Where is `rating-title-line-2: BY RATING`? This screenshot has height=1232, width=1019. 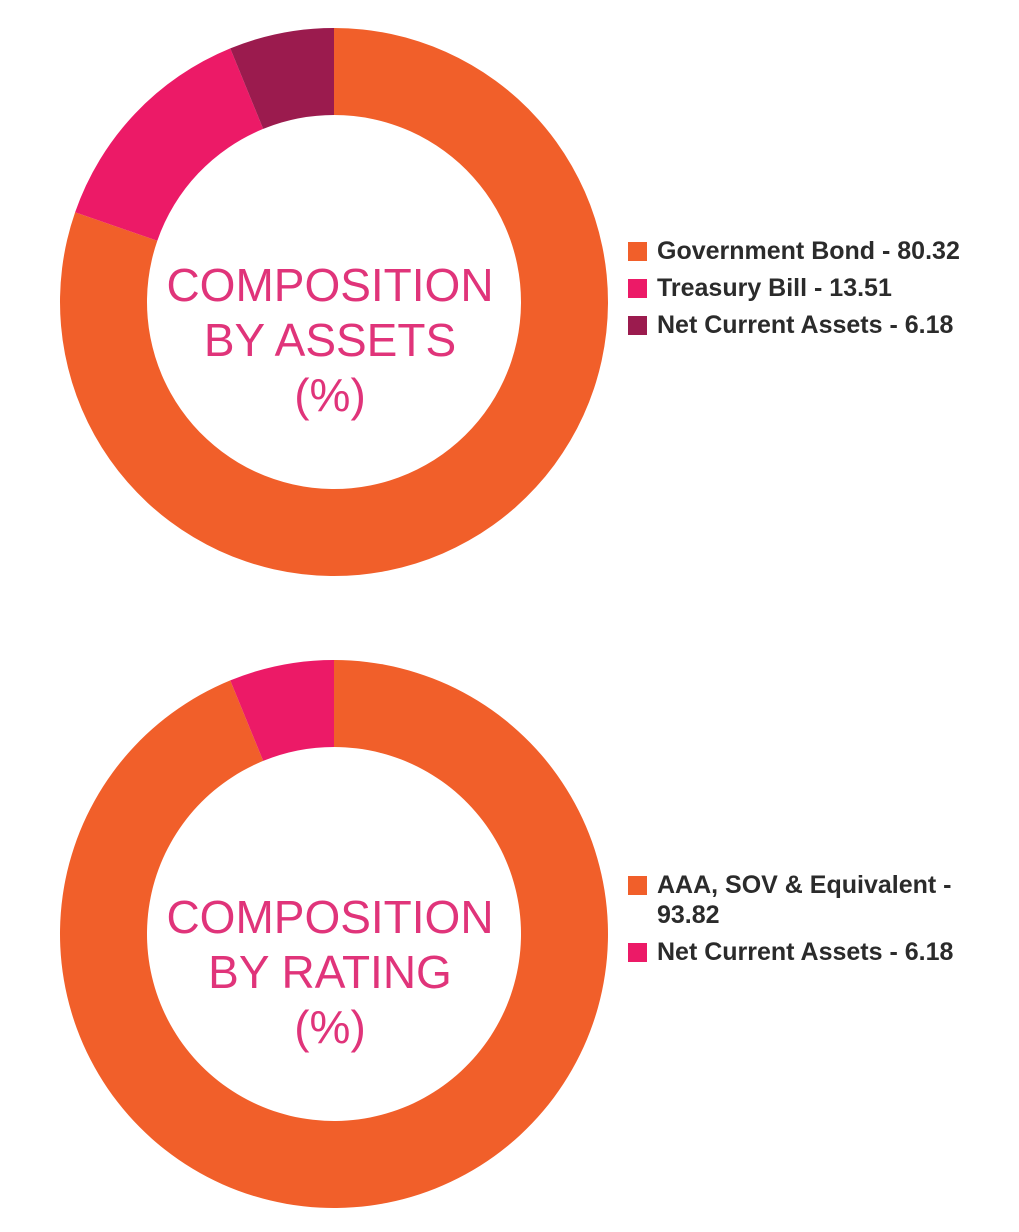
rating-title-line-2: BY RATING is located at coordinates (330, 972).